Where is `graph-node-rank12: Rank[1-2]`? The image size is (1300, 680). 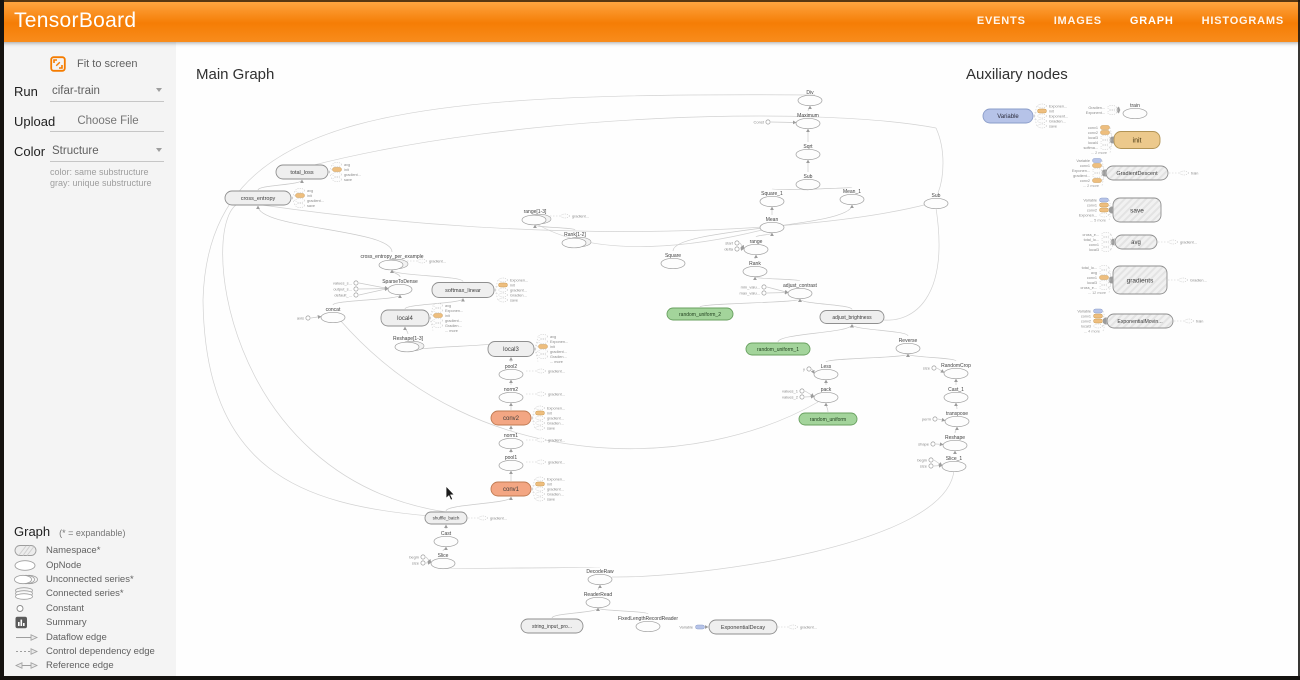 graph-node-rank12: Rank[1-2] is located at coordinates (576, 240).